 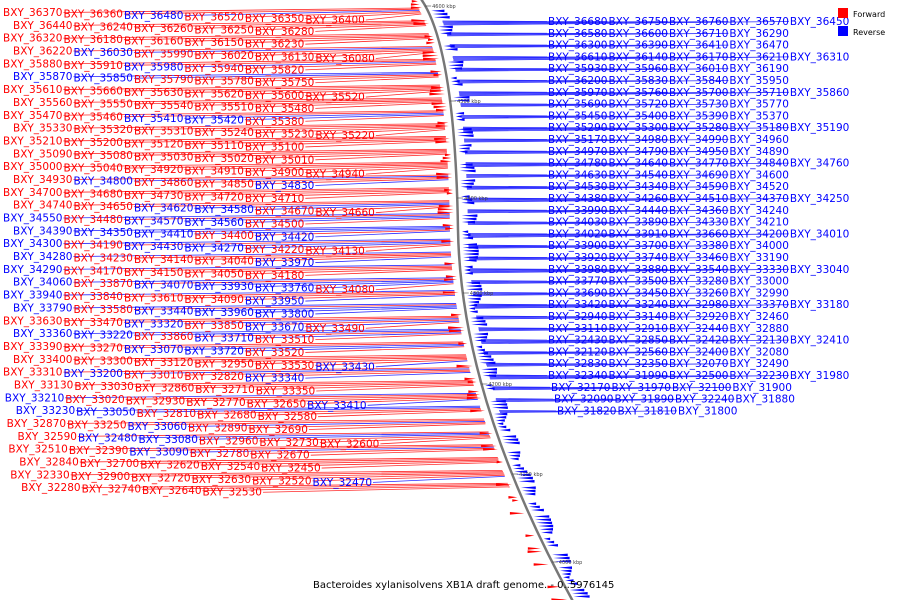 I want to click on feature-label: BXY_32460, so click(x=758, y=317).